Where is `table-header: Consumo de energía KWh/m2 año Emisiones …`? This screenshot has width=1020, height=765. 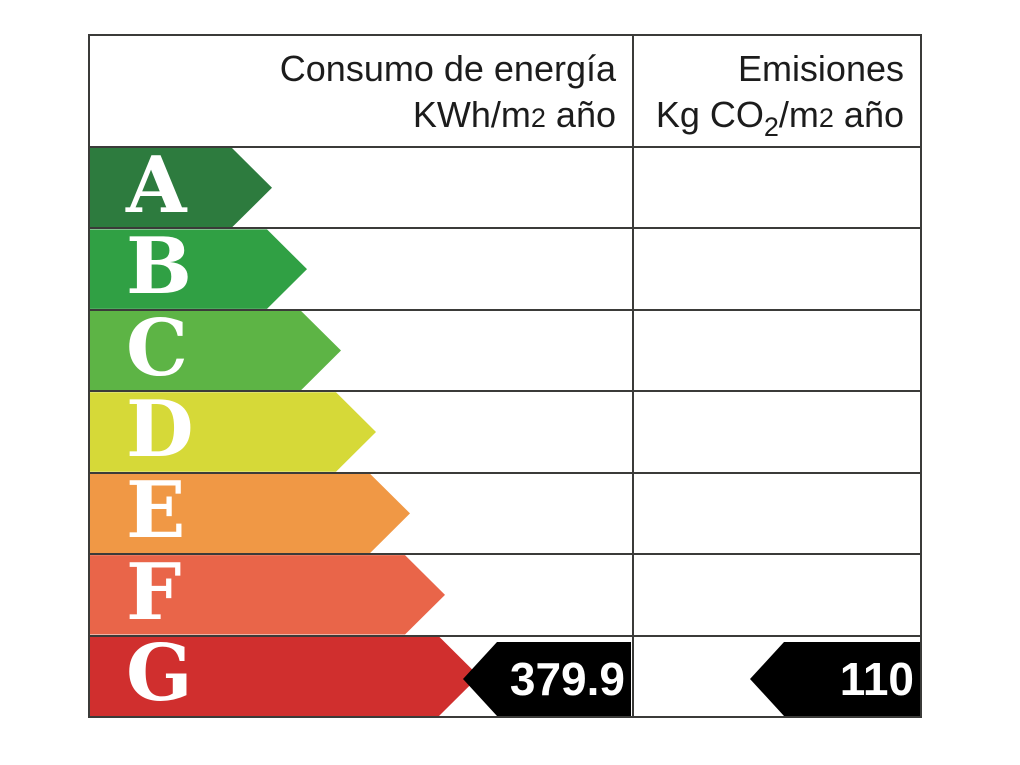 table-header: Consumo de energía KWh/m2 año Emisiones … is located at coordinates (505, 92).